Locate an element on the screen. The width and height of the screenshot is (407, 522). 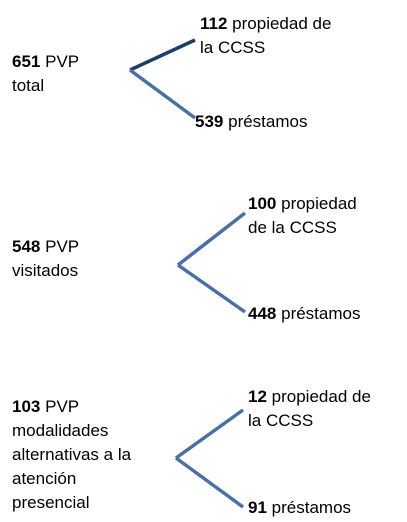
branch: 112 propiedad de la CCSS is located at coordinates (265, 36).